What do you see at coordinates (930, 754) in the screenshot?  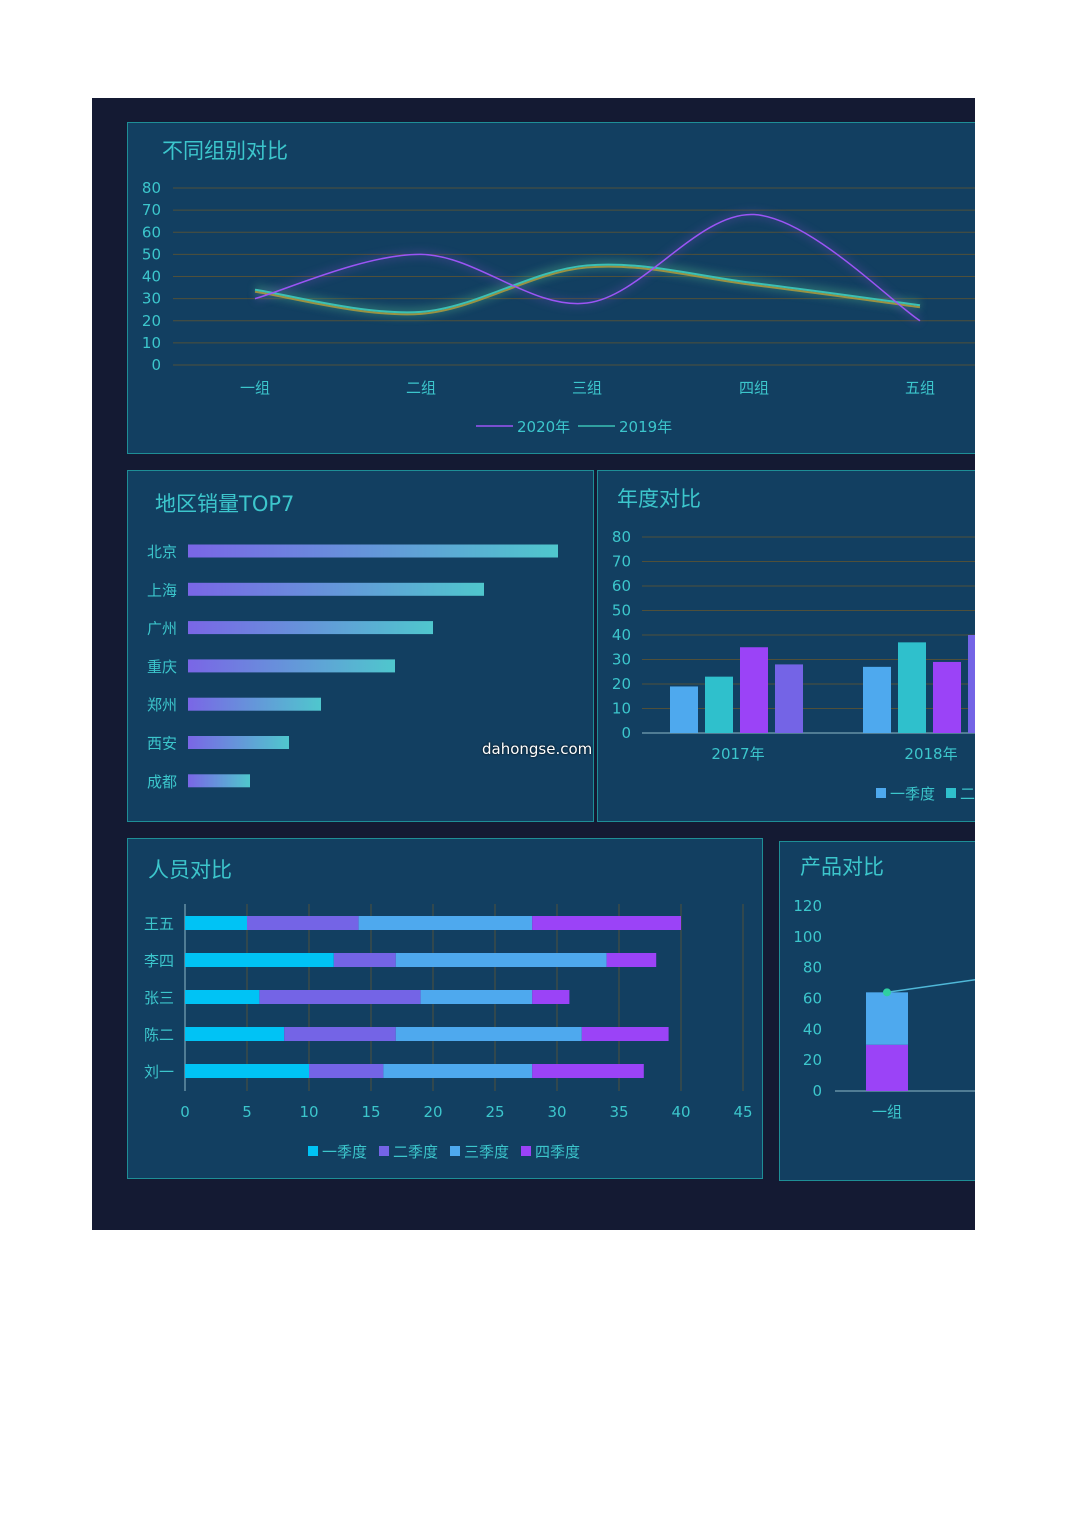 I see `x-tick-label: 2018年` at bounding box center [930, 754].